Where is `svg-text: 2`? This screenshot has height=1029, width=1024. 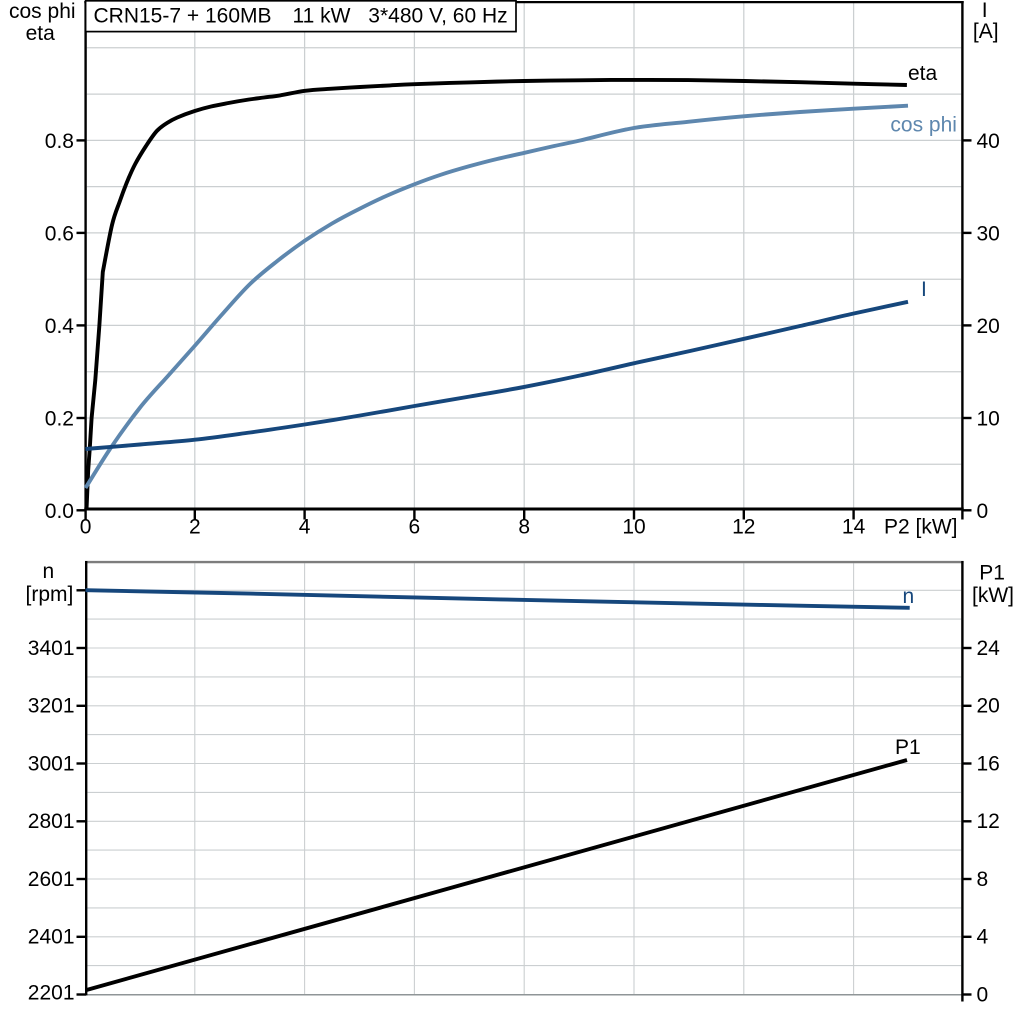 svg-text: 2 is located at coordinates (195, 527).